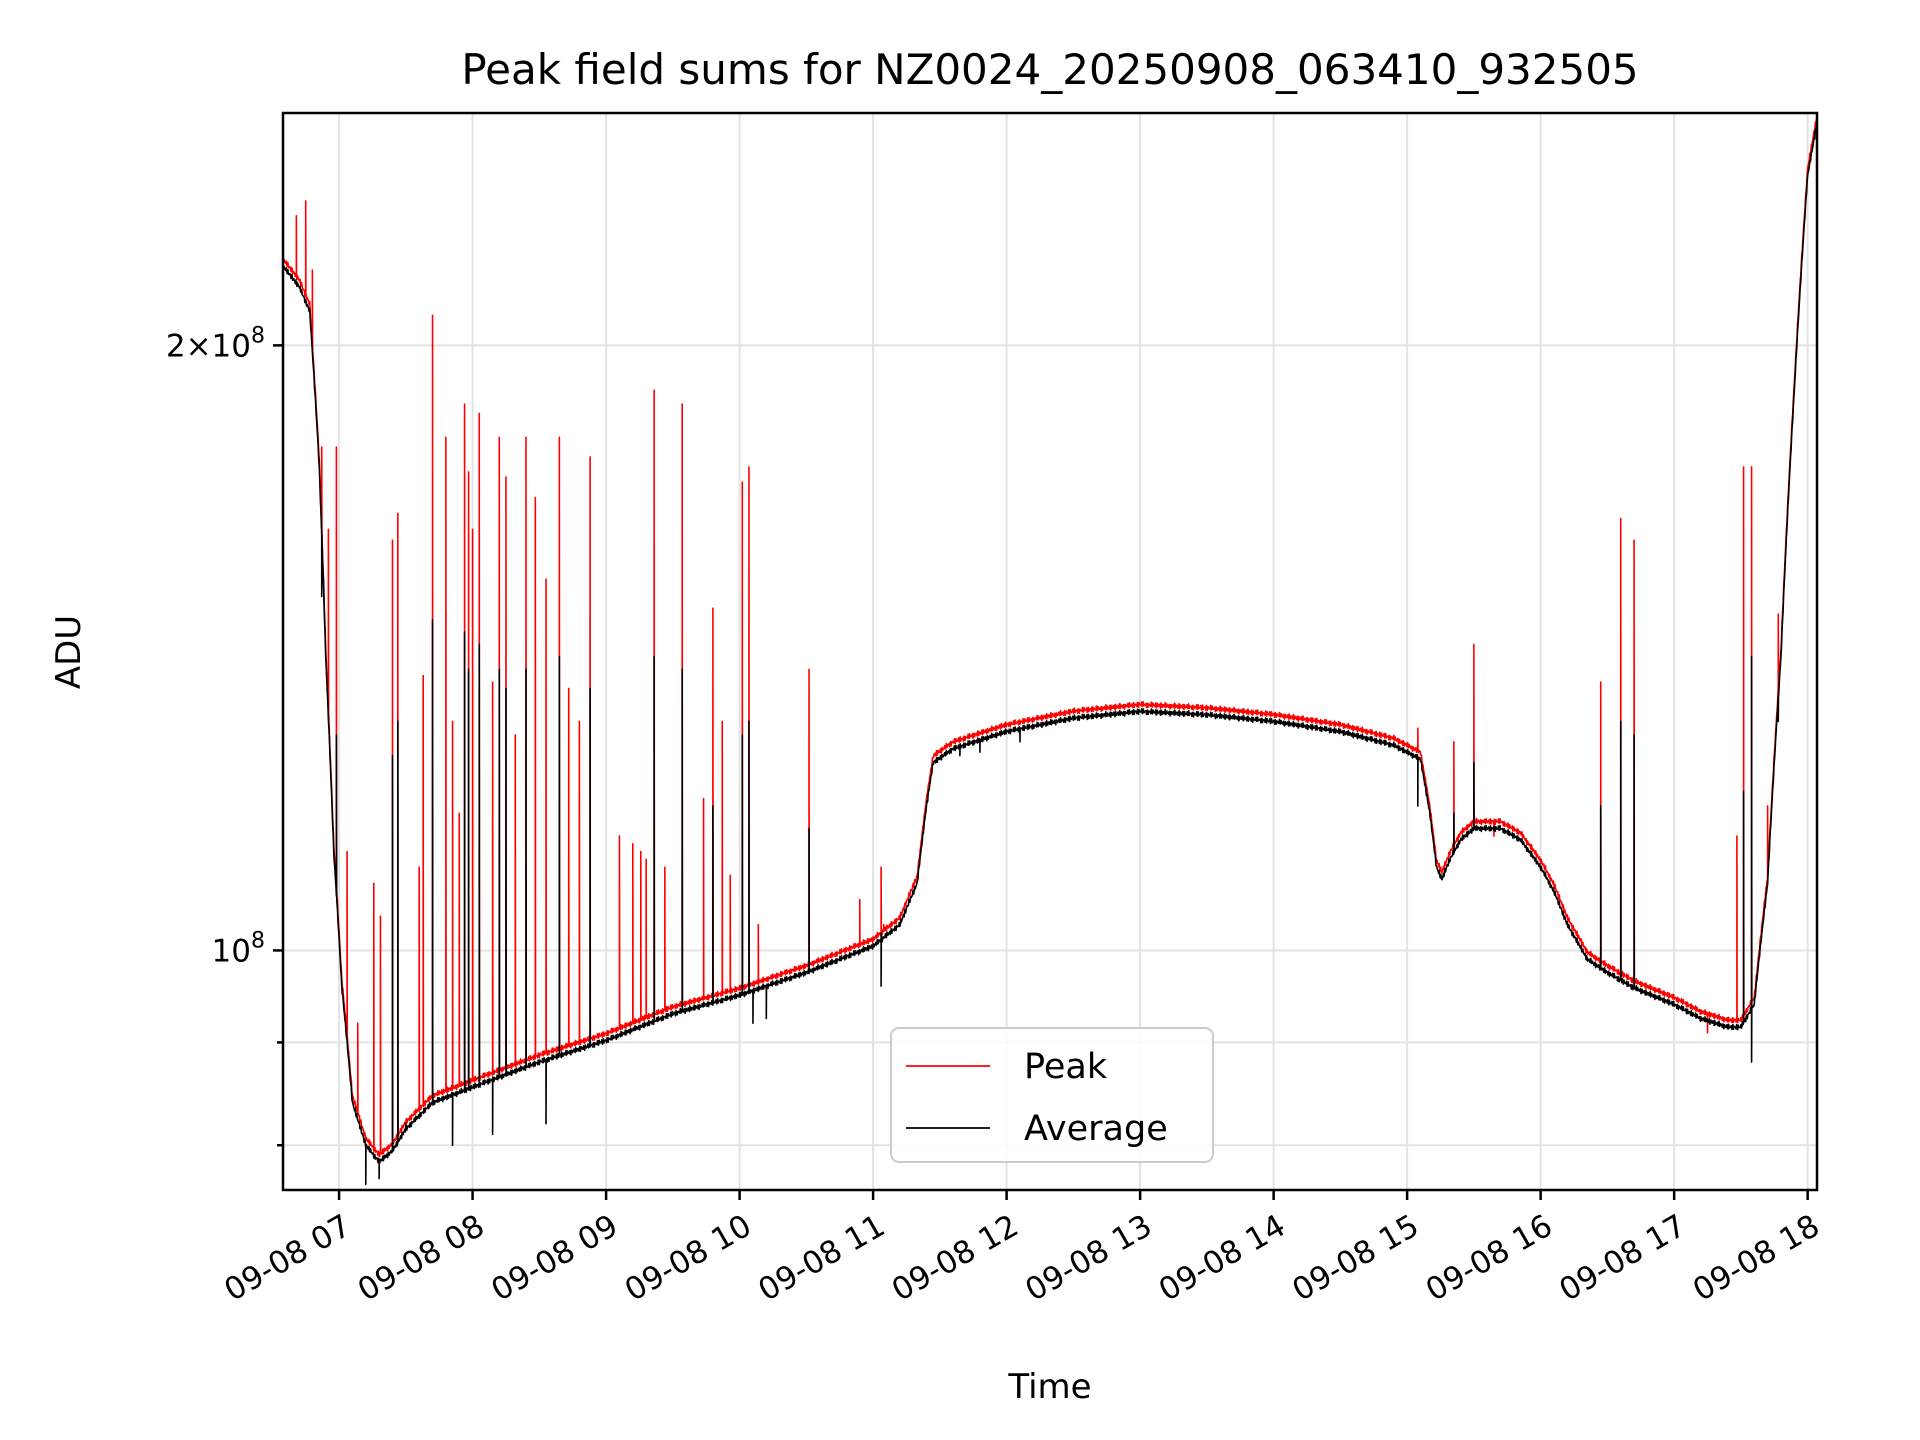 The width and height of the screenshot is (1920, 1440). What do you see at coordinates (1049, 1387) in the screenshot?
I see `x-axis-label: Time` at bounding box center [1049, 1387].